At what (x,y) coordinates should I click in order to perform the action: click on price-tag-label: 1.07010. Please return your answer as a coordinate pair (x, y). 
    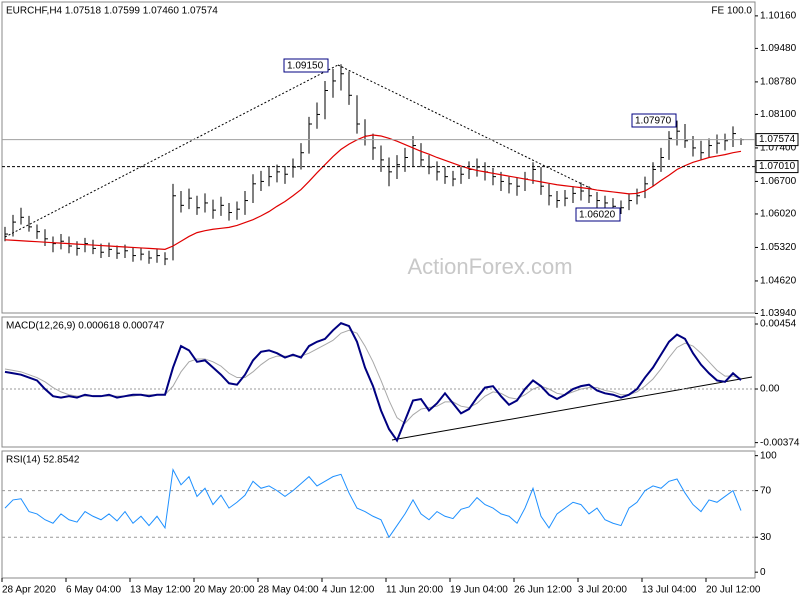
    Looking at the image, I should click on (777, 166).